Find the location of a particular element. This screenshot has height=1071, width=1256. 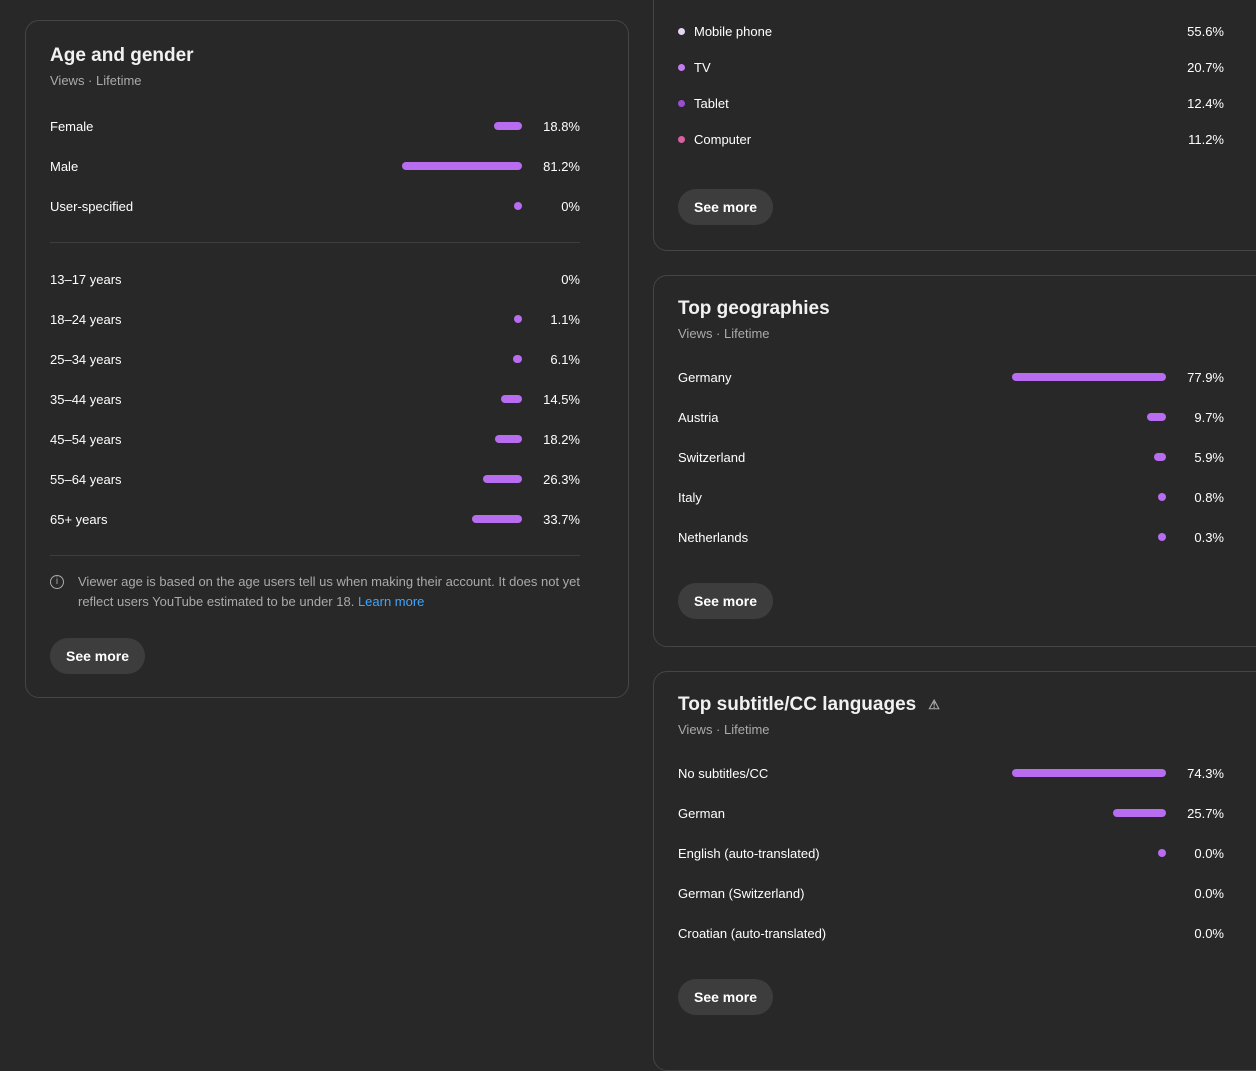

device-label: Mobile phone is located at coordinates (733, 31).